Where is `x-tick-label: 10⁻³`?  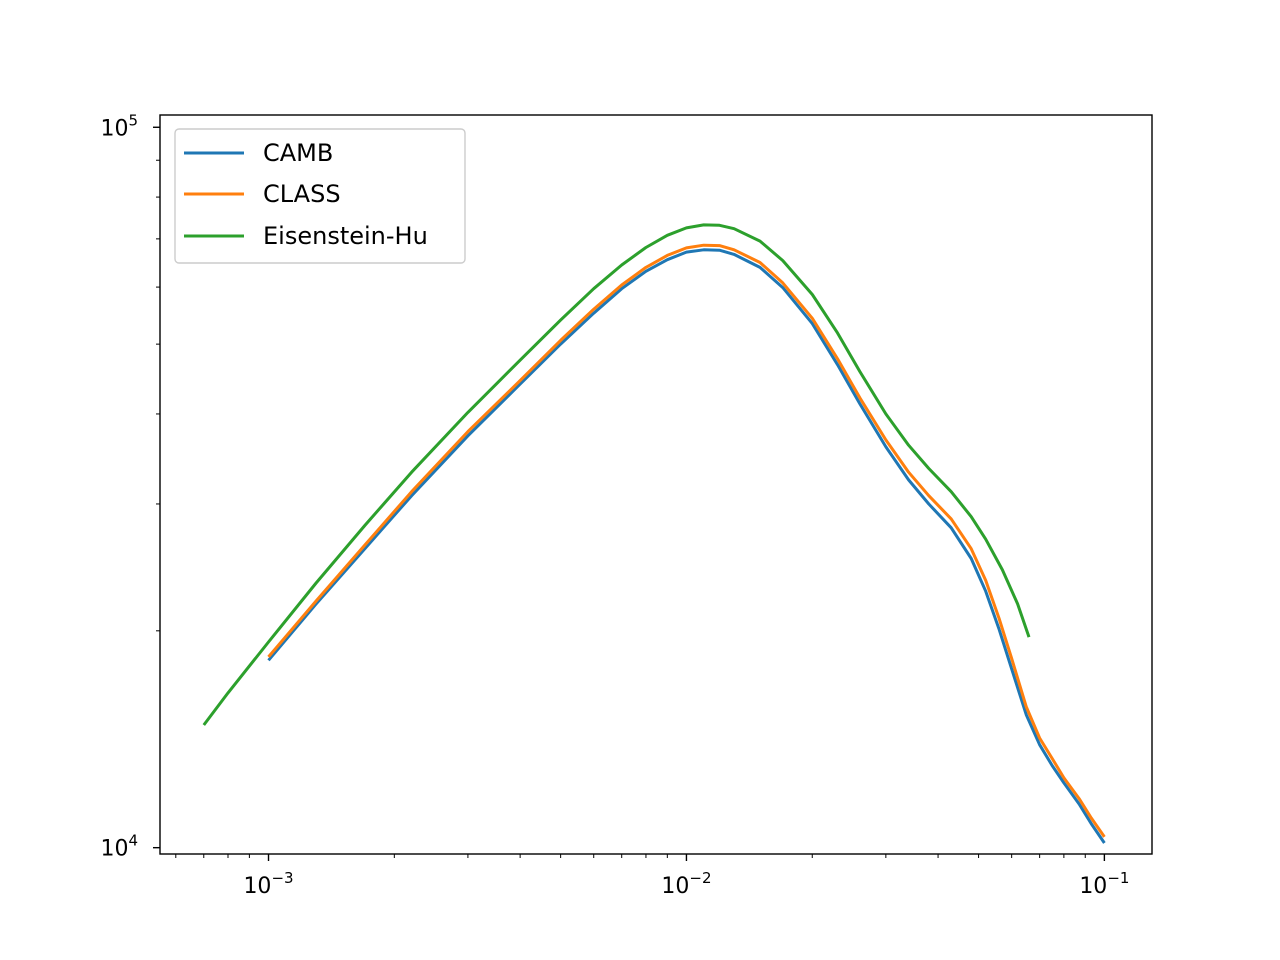
x-tick-label: 10⁻³ is located at coordinates (268, 884).